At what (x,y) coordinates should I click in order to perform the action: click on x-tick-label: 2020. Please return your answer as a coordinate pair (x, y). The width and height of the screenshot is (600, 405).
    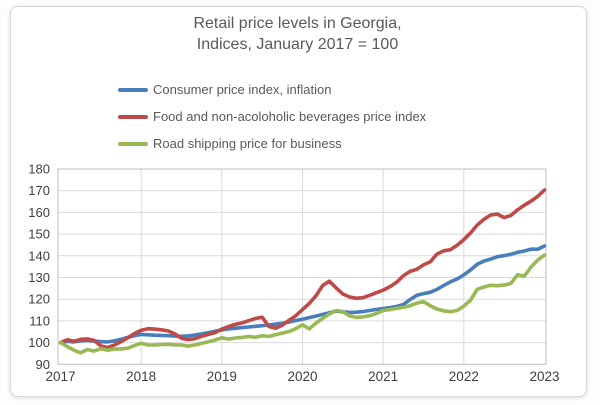
    Looking at the image, I should click on (302, 376).